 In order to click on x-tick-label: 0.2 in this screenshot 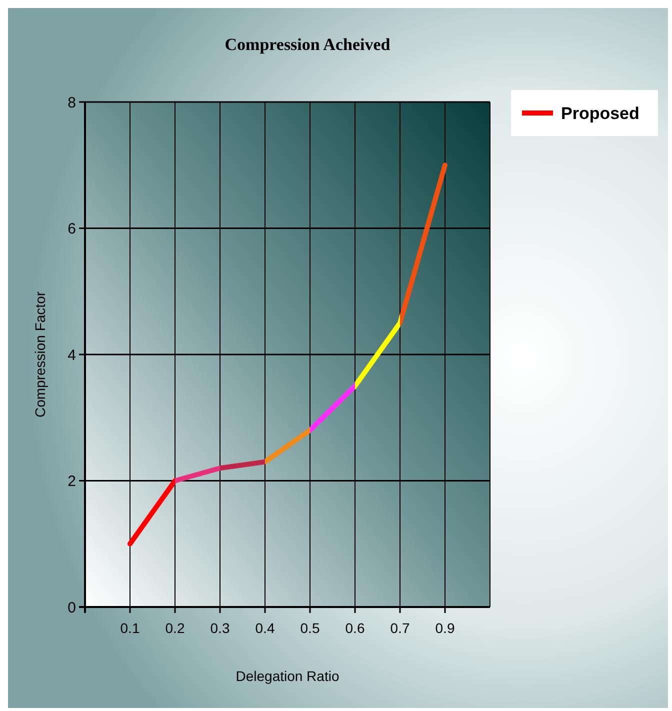, I will do `click(175, 628)`.